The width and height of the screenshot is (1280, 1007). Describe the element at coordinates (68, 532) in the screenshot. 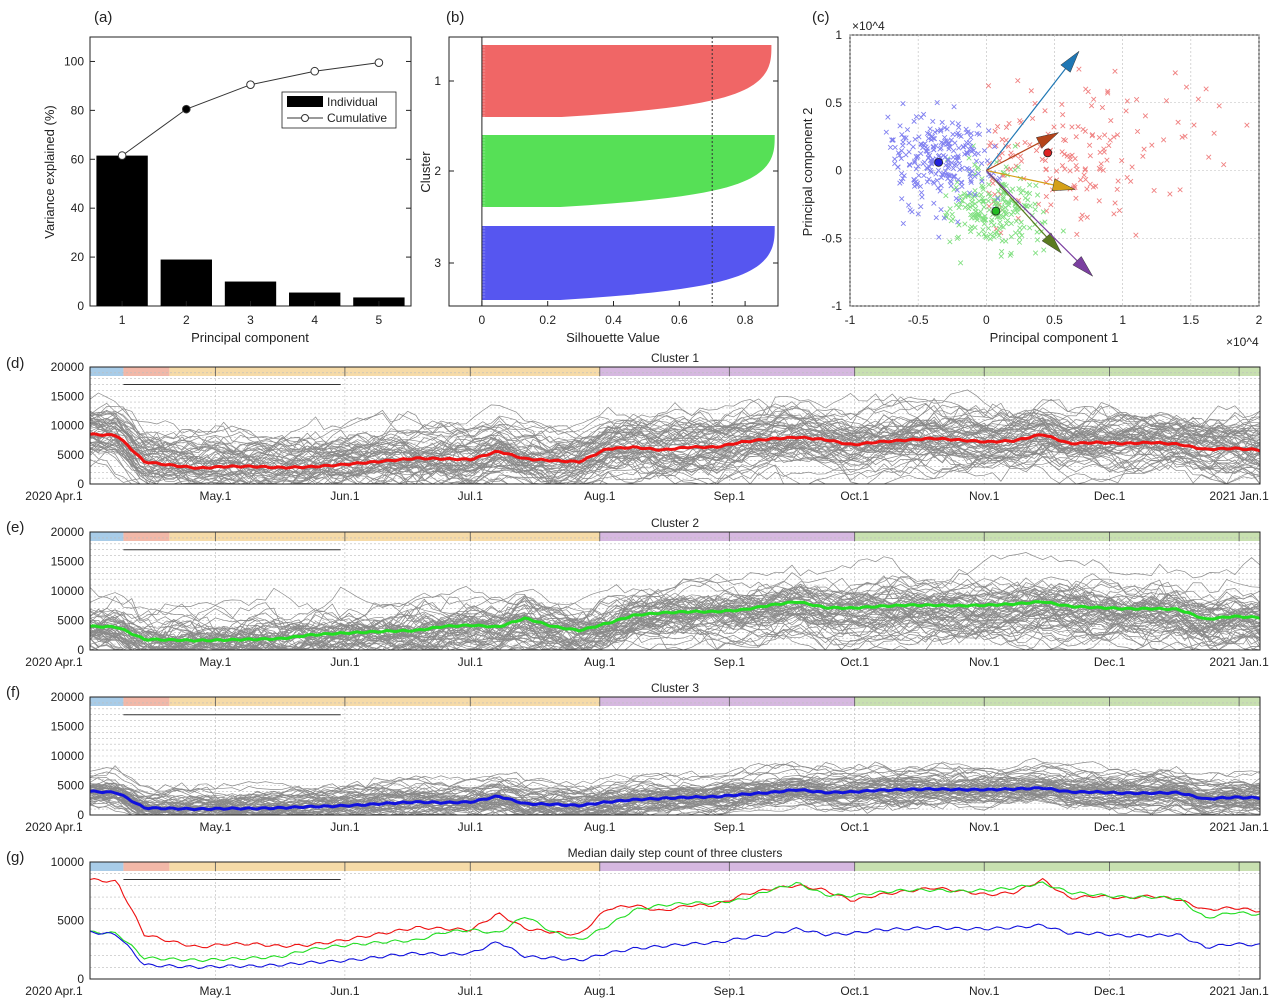

I see `ts-ytick-label: 20000` at that location.